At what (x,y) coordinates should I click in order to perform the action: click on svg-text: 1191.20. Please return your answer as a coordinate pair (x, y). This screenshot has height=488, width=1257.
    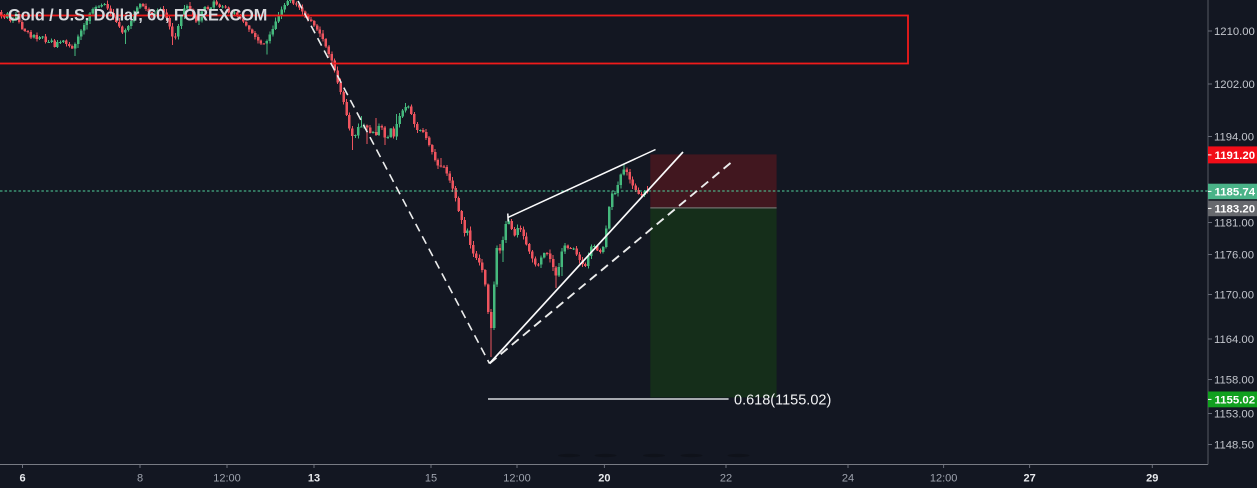
    Looking at the image, I should click on (1235, 156).